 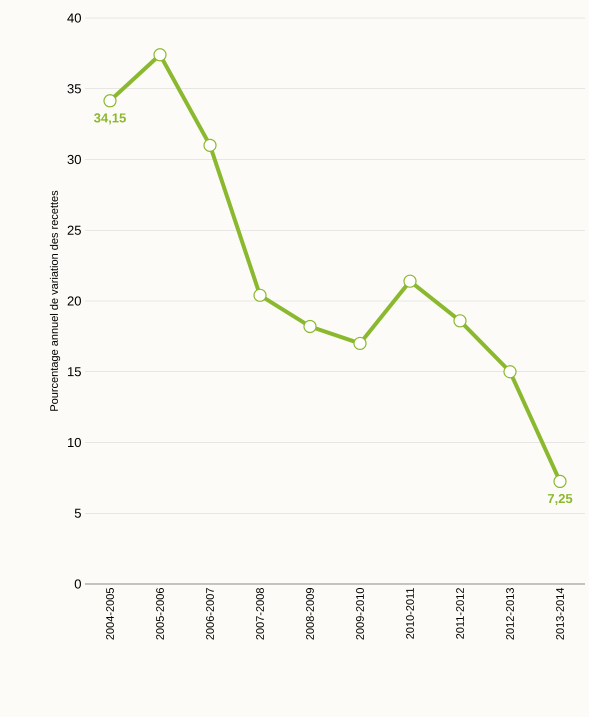 What do you see at coordinates (74, 89) in the screenshot?
I see `y-tick-label: 35` at bounding box center [74, 89].